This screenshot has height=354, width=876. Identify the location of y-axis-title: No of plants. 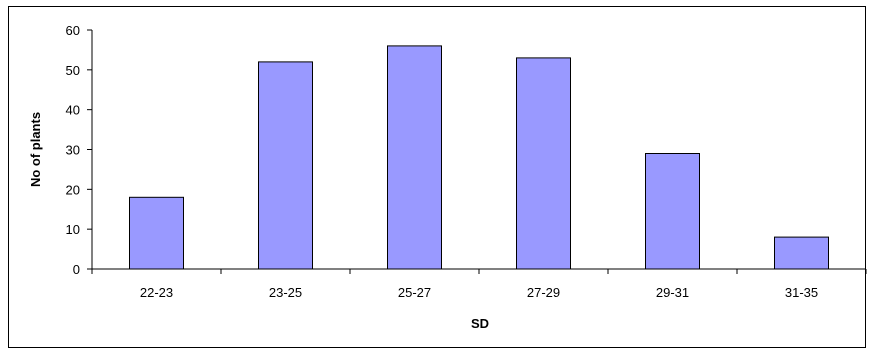
(35, 149).